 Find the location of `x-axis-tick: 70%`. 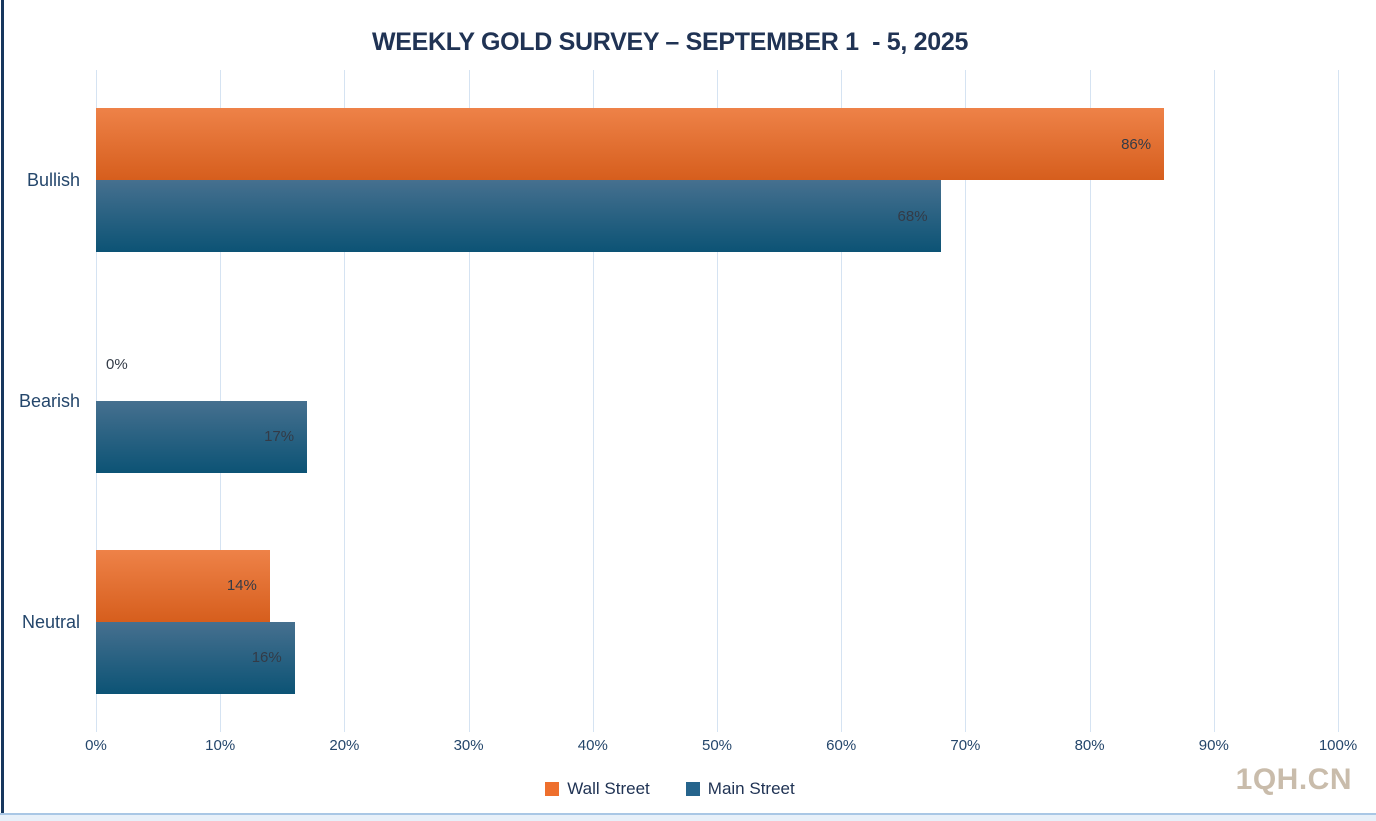

x-axis-tick: 70% is located at coordinates (965, 745).